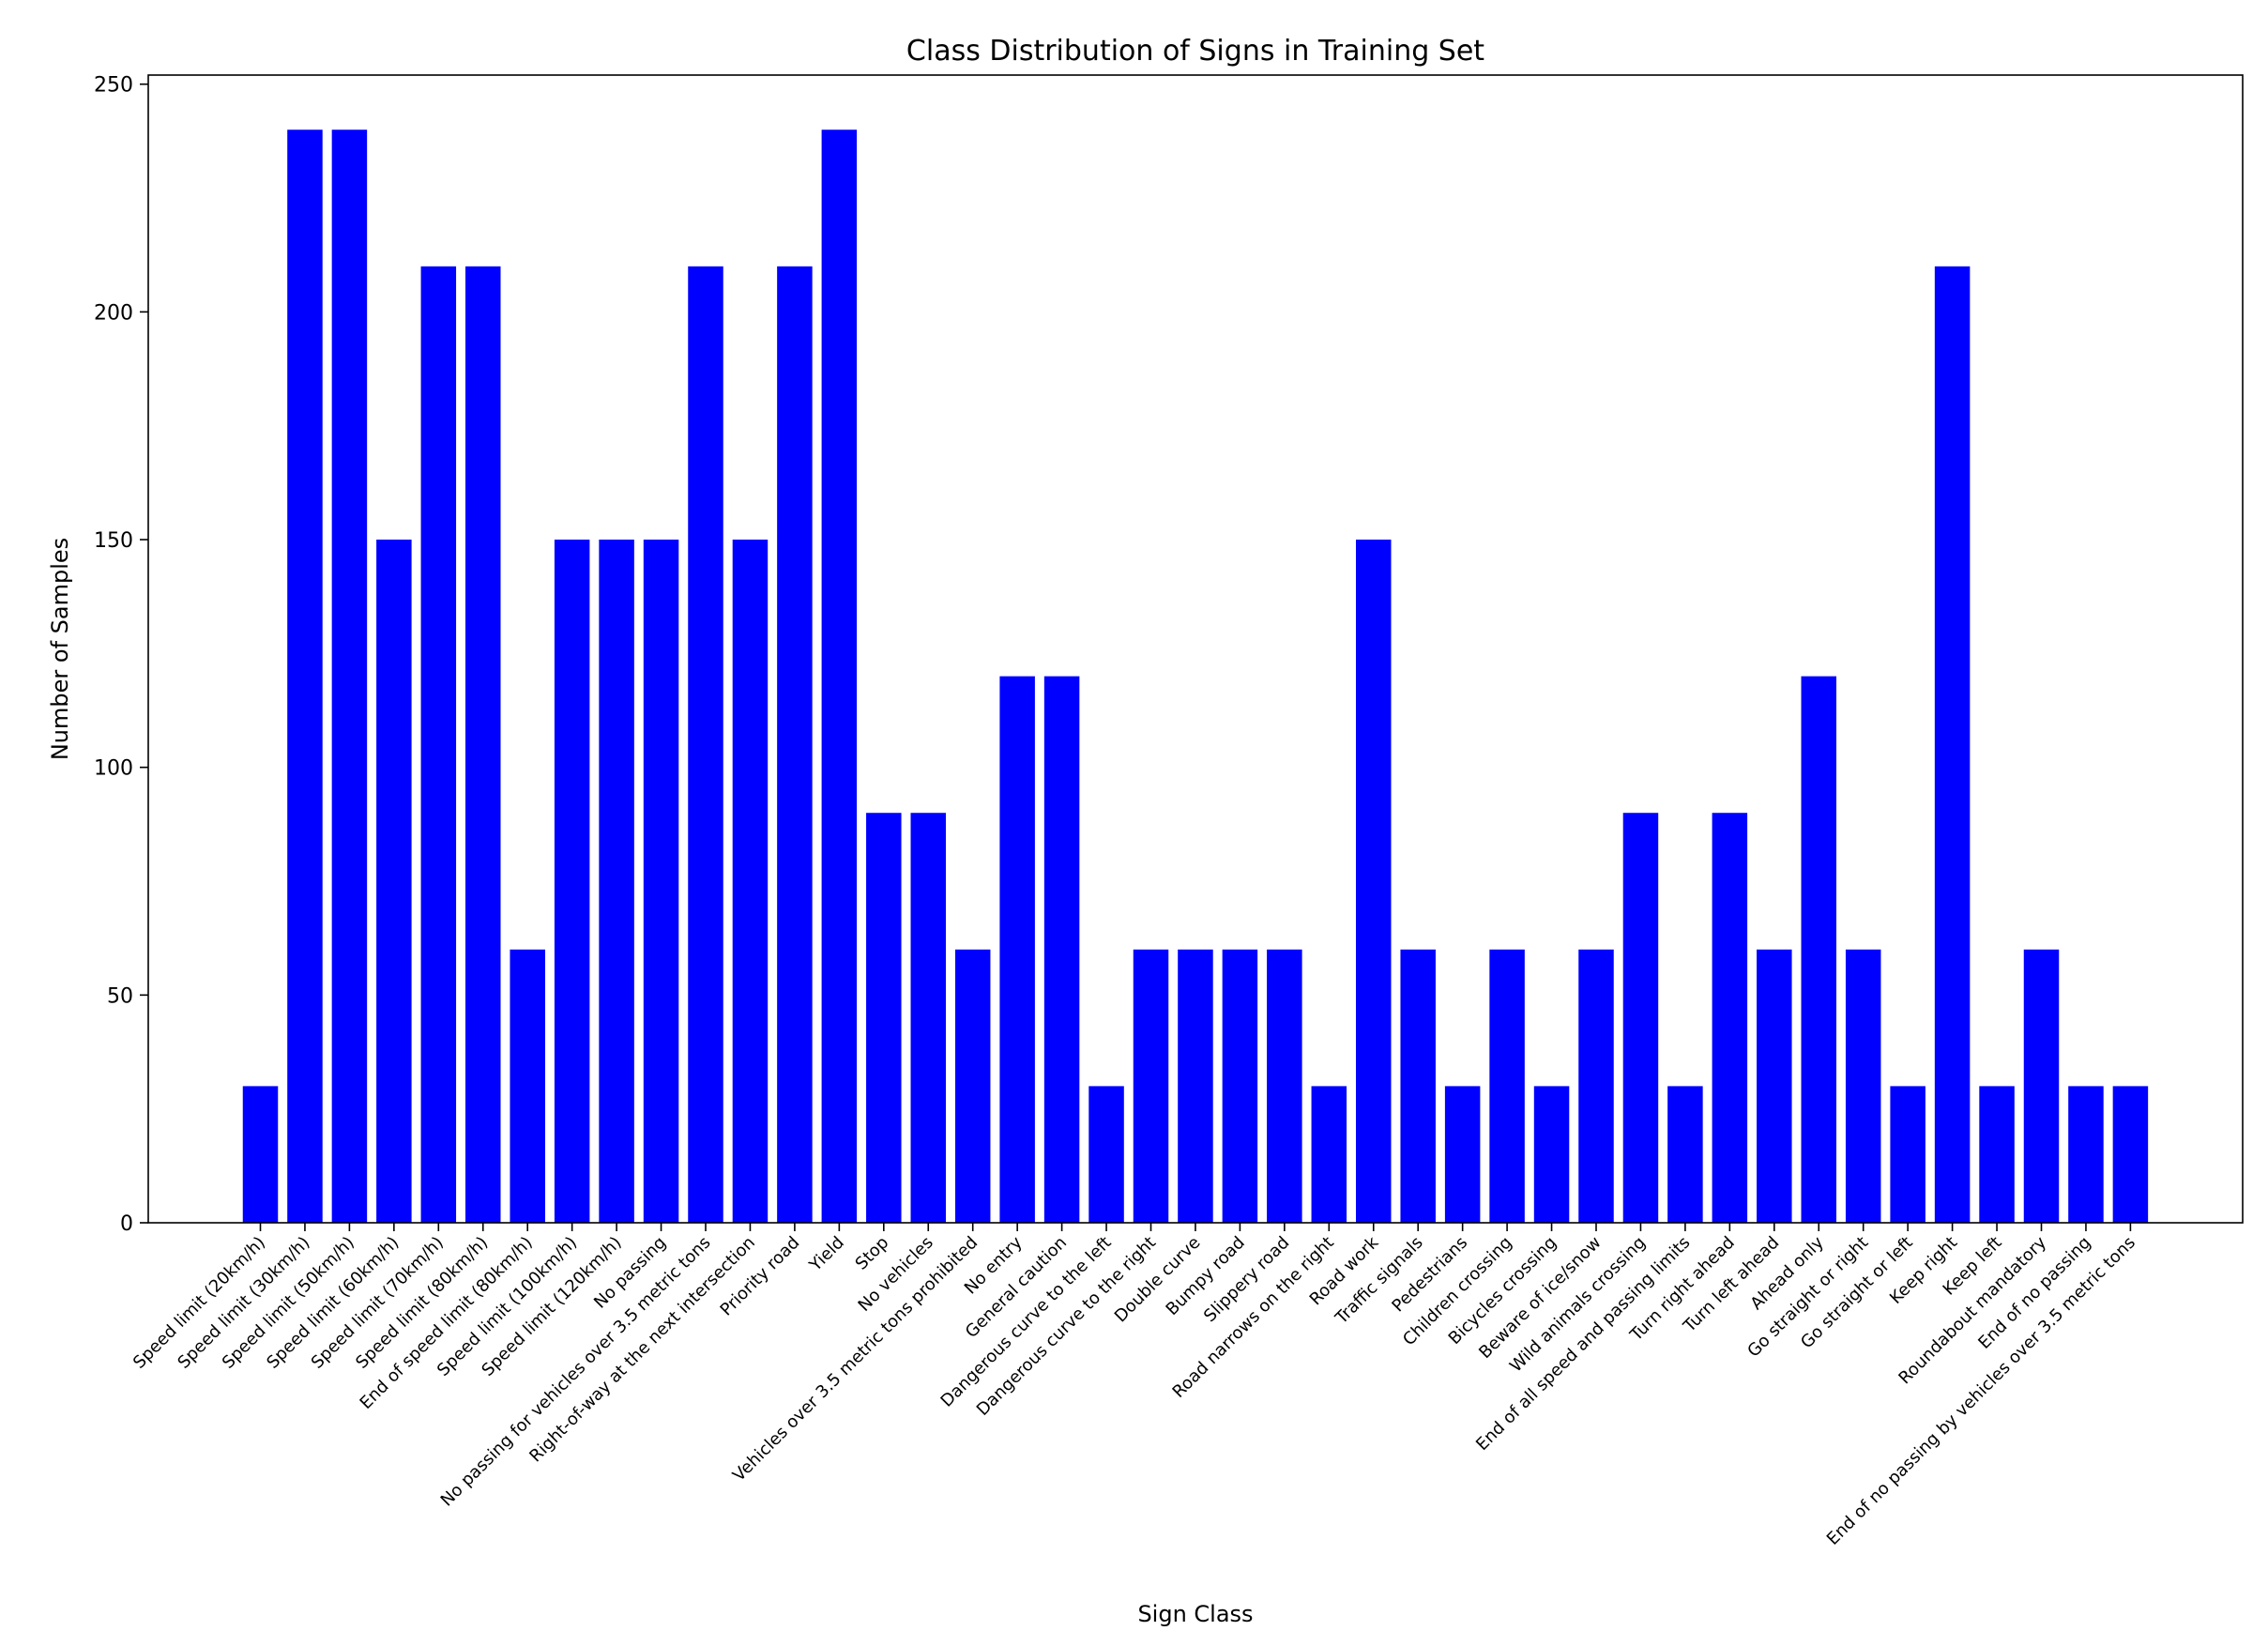 This screenshot has height=1646, width=2268. Describe the element at coordinates (60, 649) in the screenshot. I see `y-axis-label: Number of Samples` at that location.